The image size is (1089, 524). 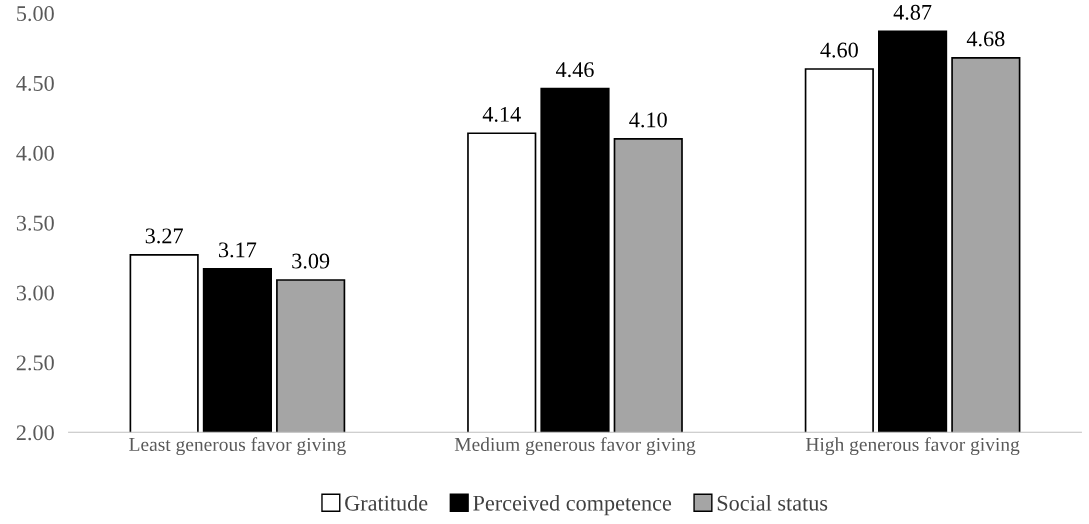 What do you see at coordinates (985, 39) in the screenshot?
I see `data-label: 4.68` at bounding box center [985, 39].